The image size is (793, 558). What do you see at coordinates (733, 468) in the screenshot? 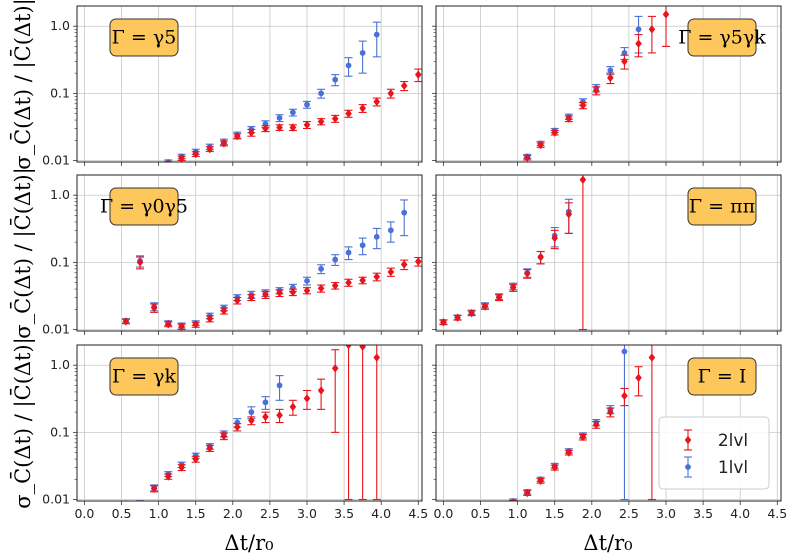
I see `legend-label: 1lvl` at bounding box center [733, 468].